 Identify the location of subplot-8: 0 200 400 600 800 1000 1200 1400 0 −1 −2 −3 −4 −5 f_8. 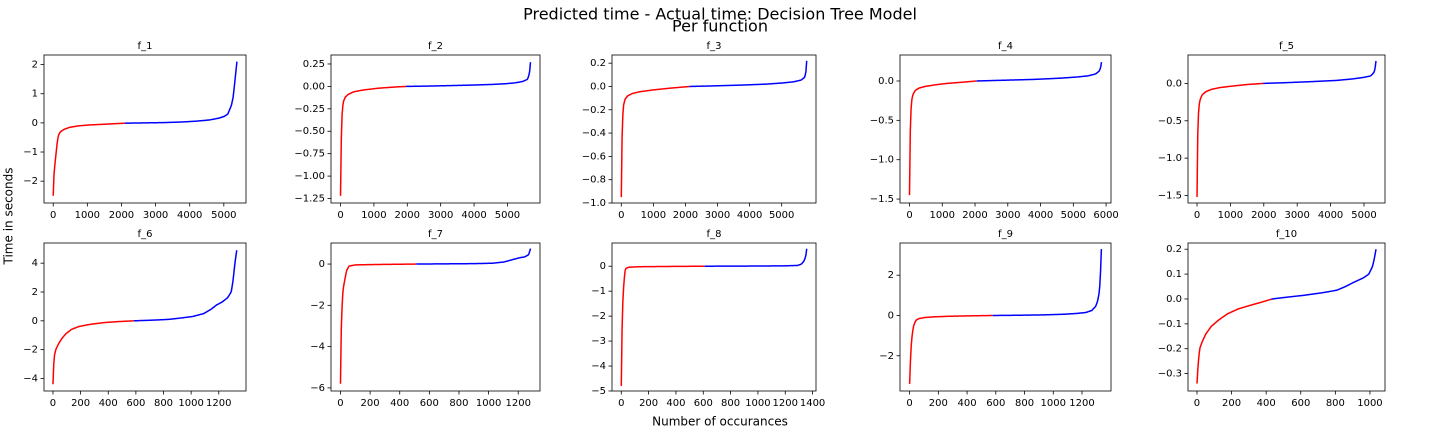
(708, 319).